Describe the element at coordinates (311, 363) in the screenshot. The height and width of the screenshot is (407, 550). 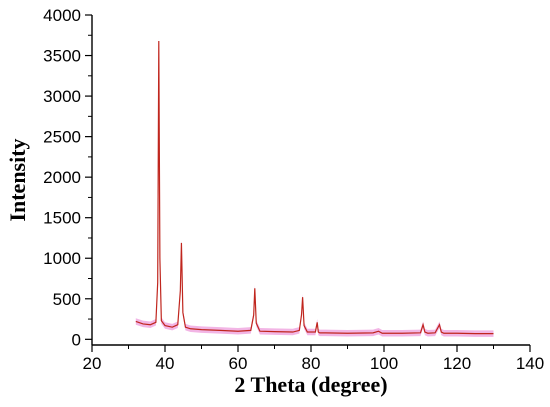
I see `x-tick-label: 80` at that location.